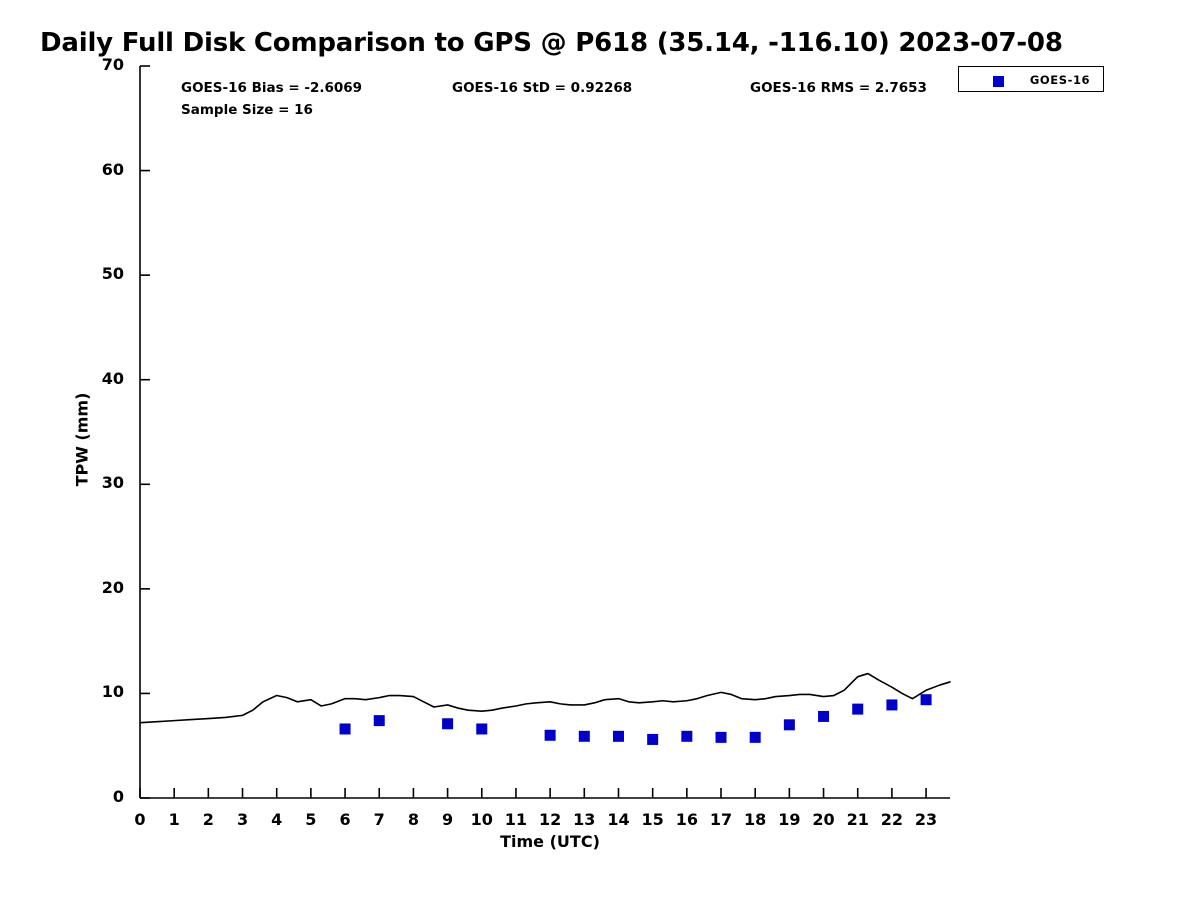 This screenshot has height=900, width=1200. Describe the element at coordinates (542, 88) in the screenshot. I see `annotation-std: GOES-16 StD = 0.92268` at that location.